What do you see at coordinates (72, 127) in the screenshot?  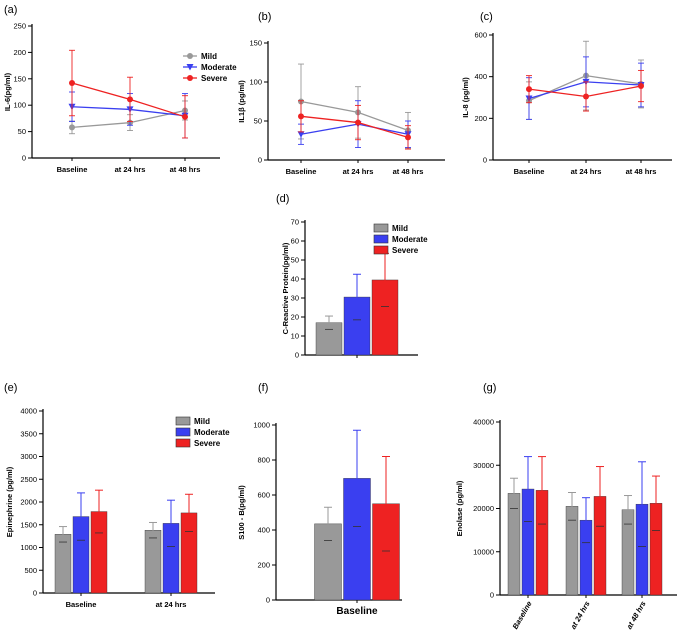 I see `data-point-mild` at bounding box center [72, 127].